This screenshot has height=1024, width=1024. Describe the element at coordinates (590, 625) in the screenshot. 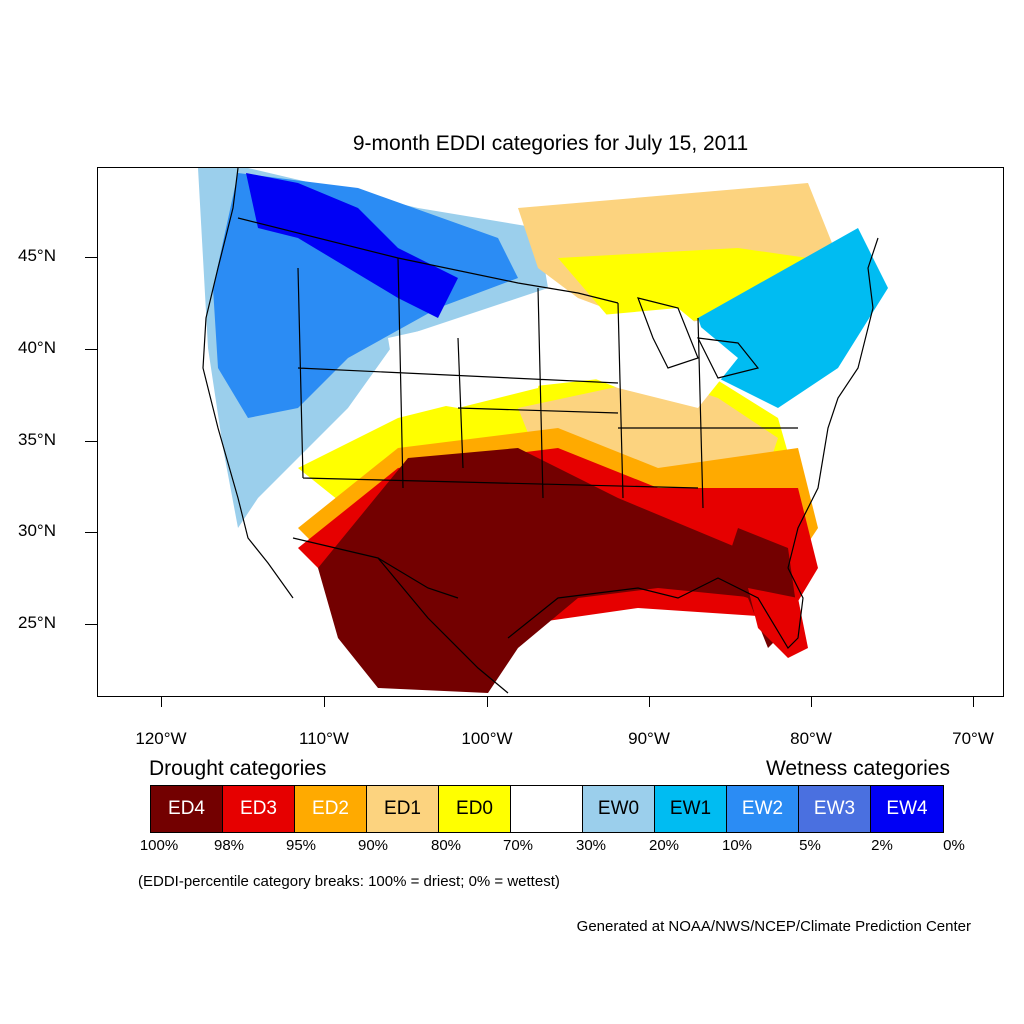

I see `coastline-gulf` at that location.